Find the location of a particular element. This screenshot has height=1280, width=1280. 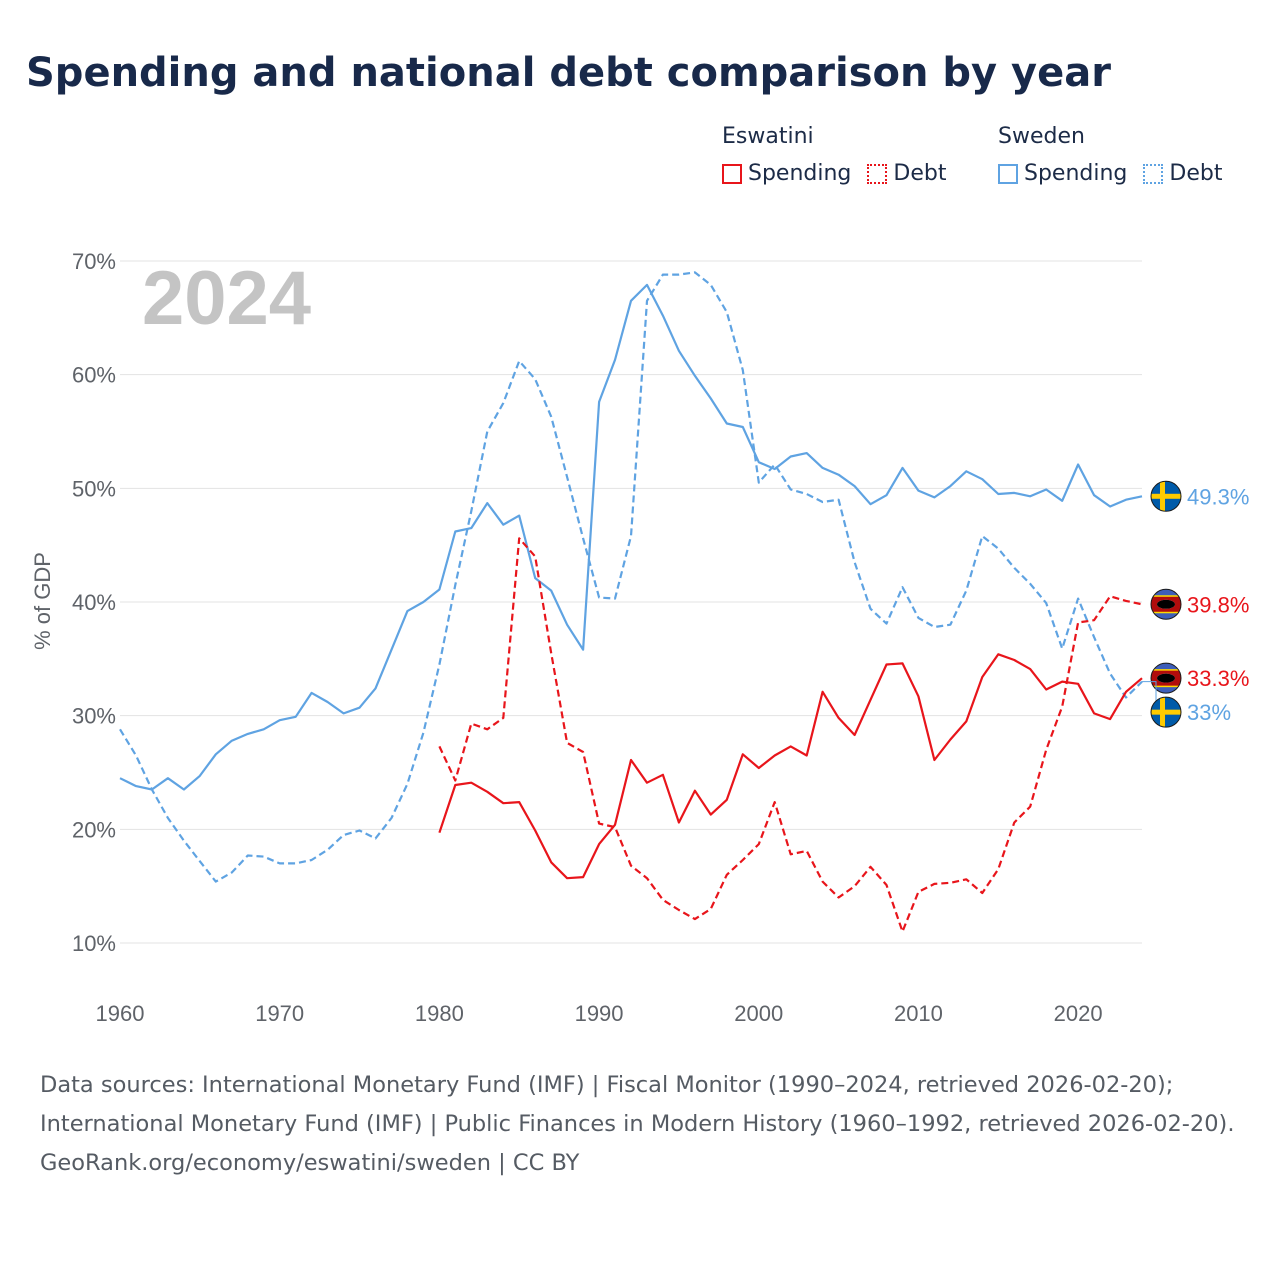

series-end-labels: 49.3% 39.8% 33.3% 33% is located at coordinates (1195, 604).